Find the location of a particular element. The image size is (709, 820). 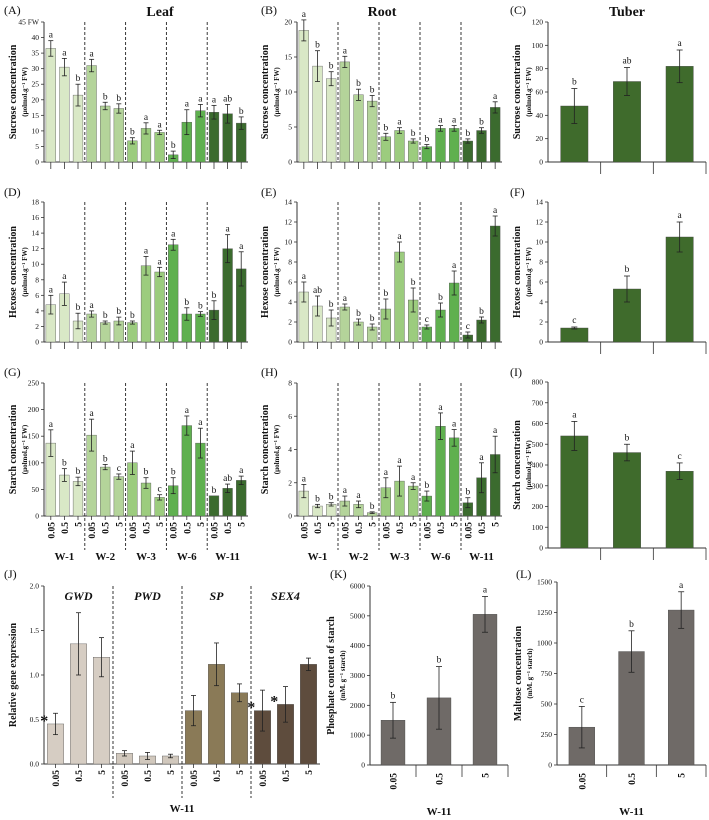

panel-label-a: (A) is located at coordinates (12, 10).